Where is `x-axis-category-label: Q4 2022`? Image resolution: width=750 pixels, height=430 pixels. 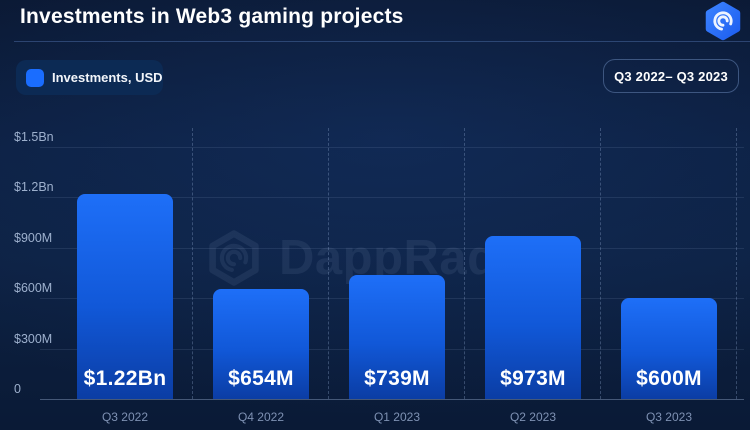 x-axis-category-label: Q4 2022 is located at coordinates (261, 417).